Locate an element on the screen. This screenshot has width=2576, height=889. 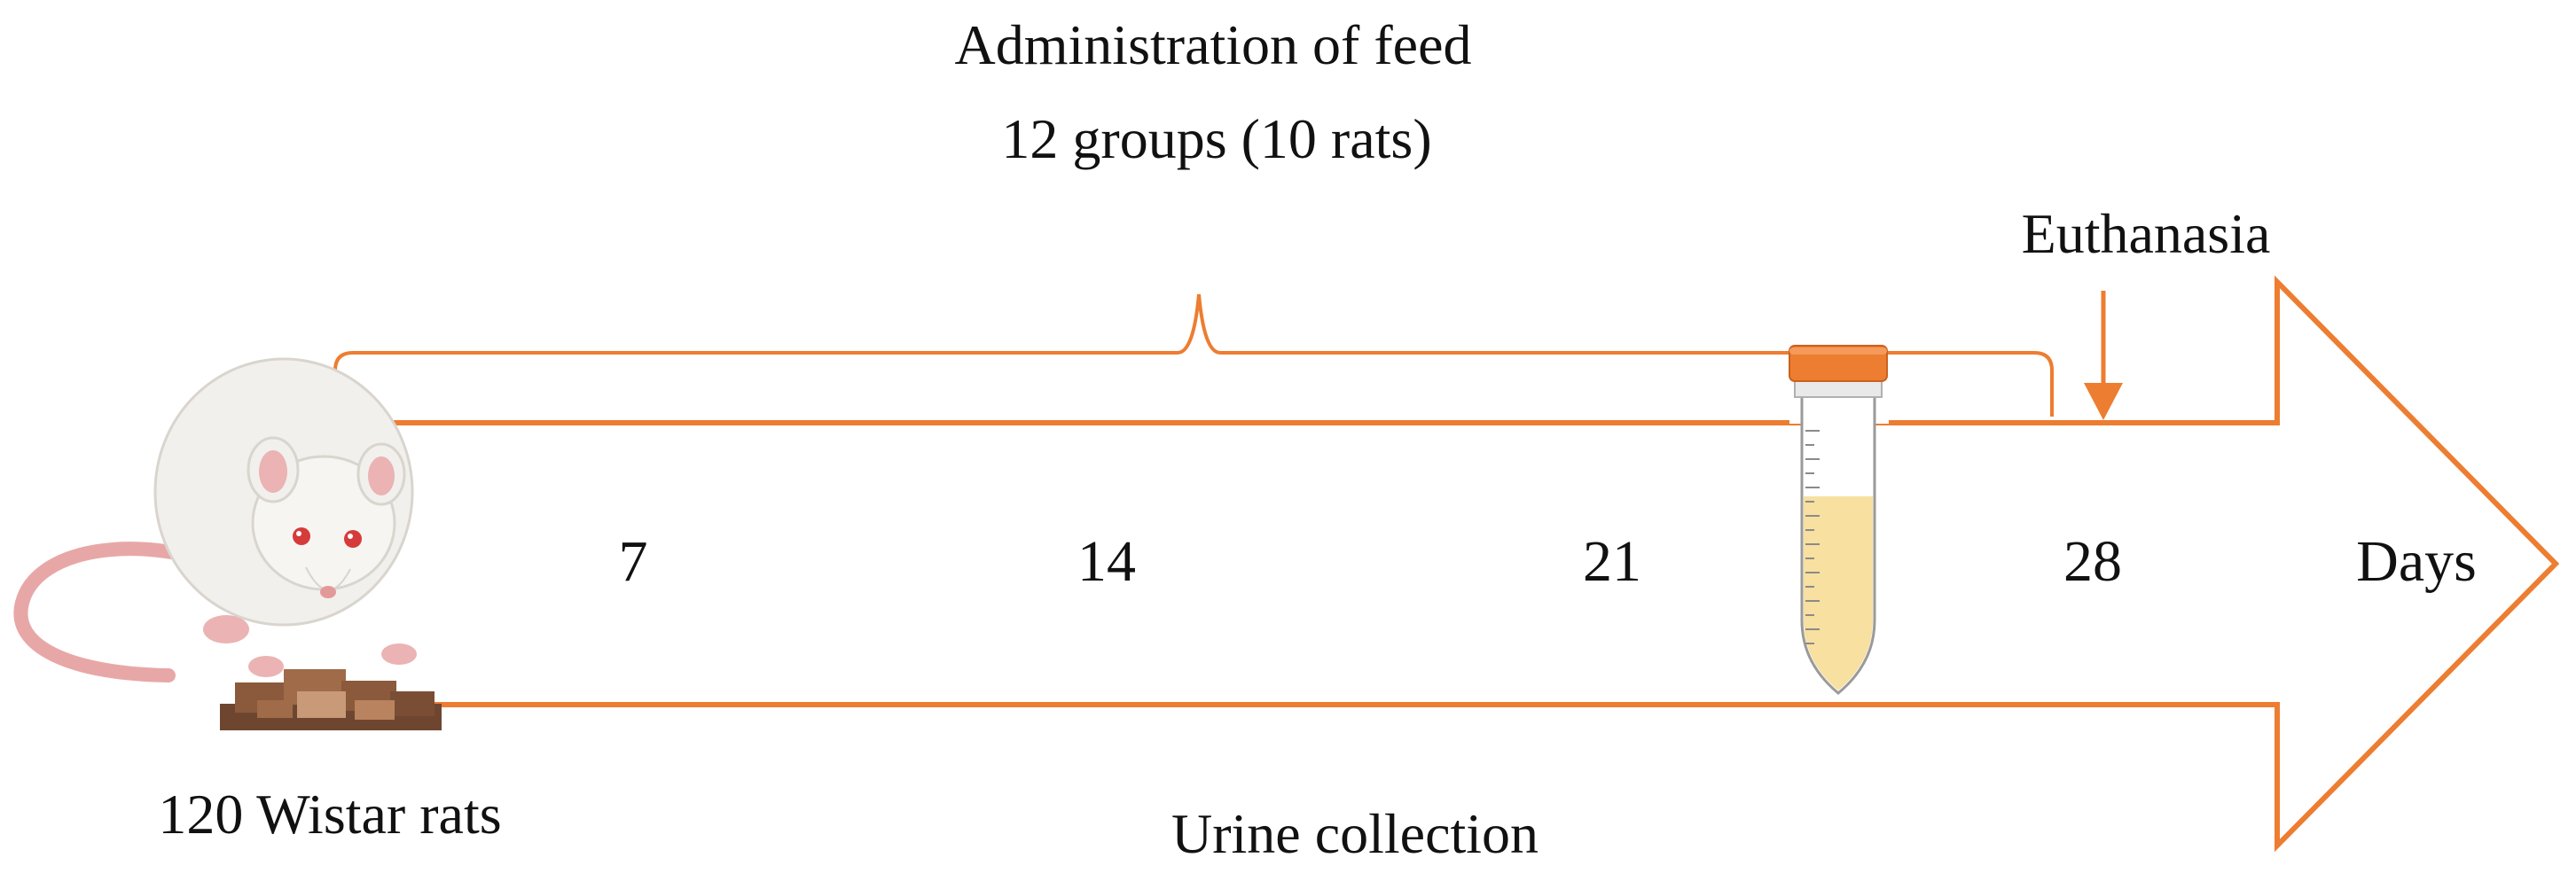
days-label: Days is located at coordinates (2416, 561).